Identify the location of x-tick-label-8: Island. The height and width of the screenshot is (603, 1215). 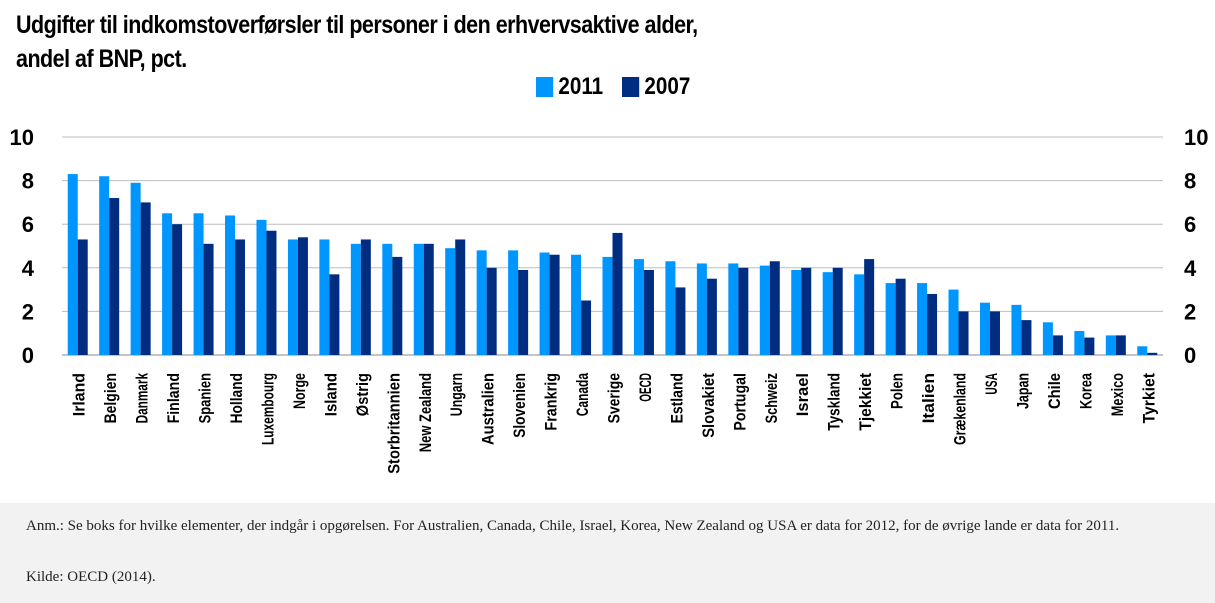
(330, 394).